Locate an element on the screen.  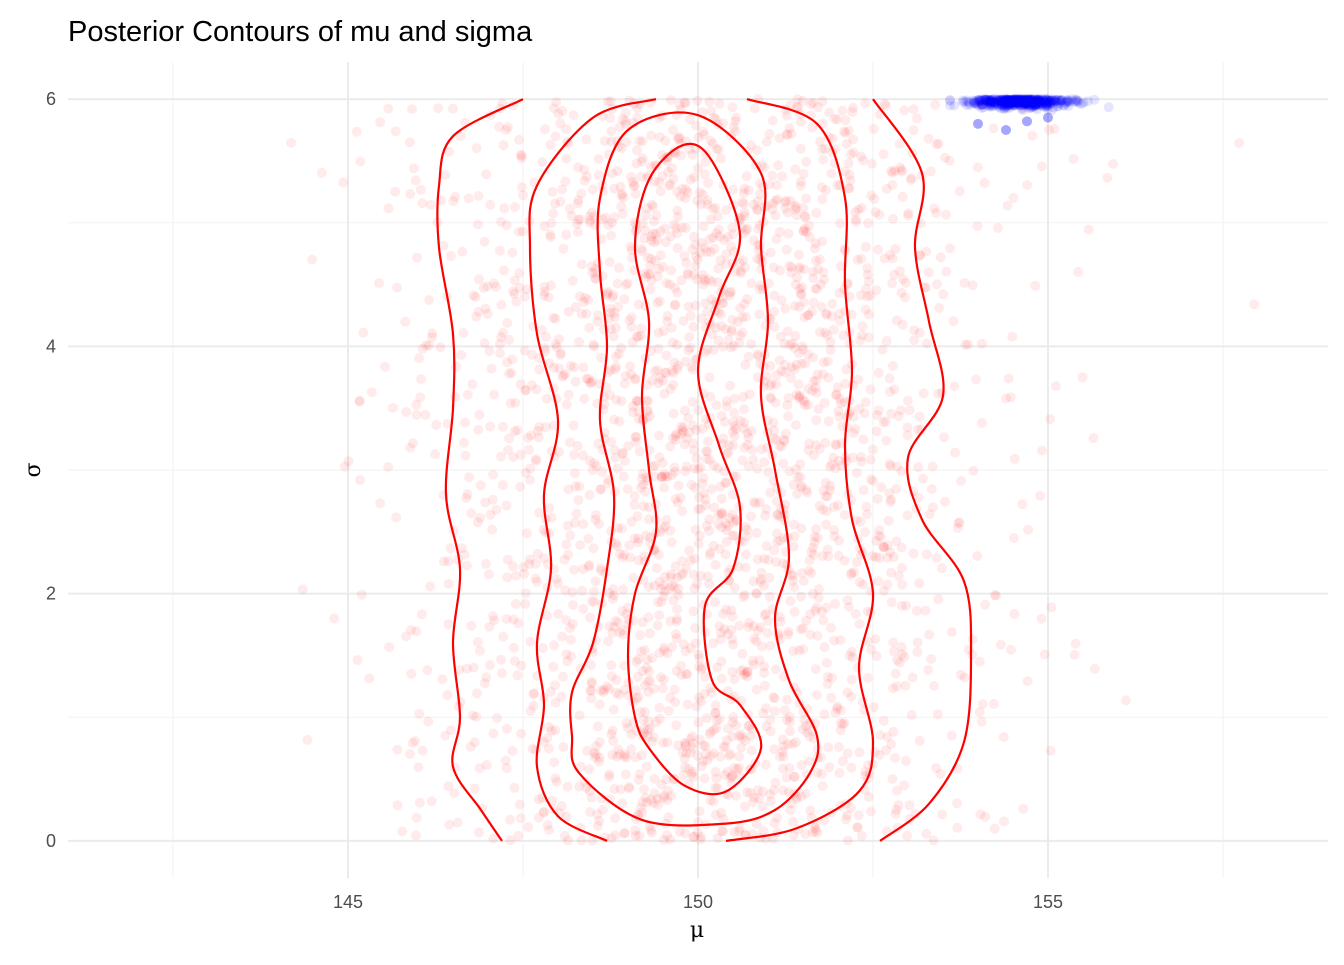
x-tick-label: 145 is located at coordinates (348, 902).